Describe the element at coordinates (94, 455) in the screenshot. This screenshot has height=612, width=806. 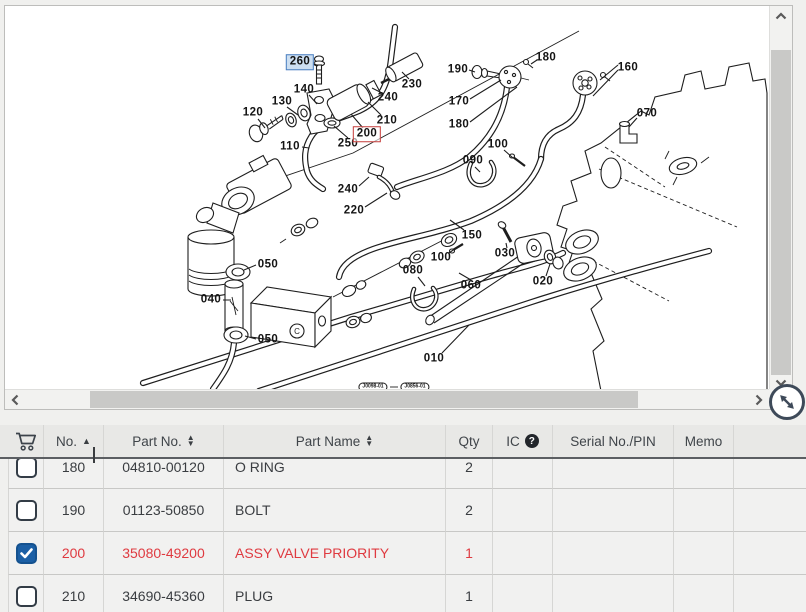
I see `sort-indicator-stem` at that location.